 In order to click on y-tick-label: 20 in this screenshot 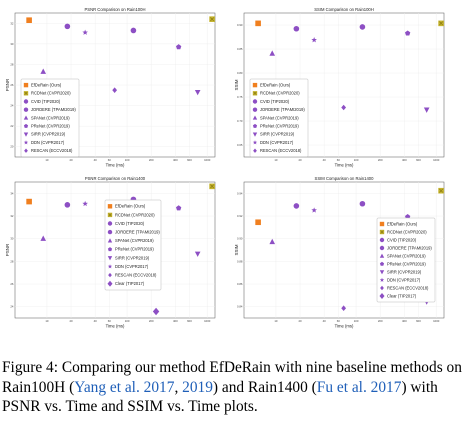, I will do `click(12, 147)`.